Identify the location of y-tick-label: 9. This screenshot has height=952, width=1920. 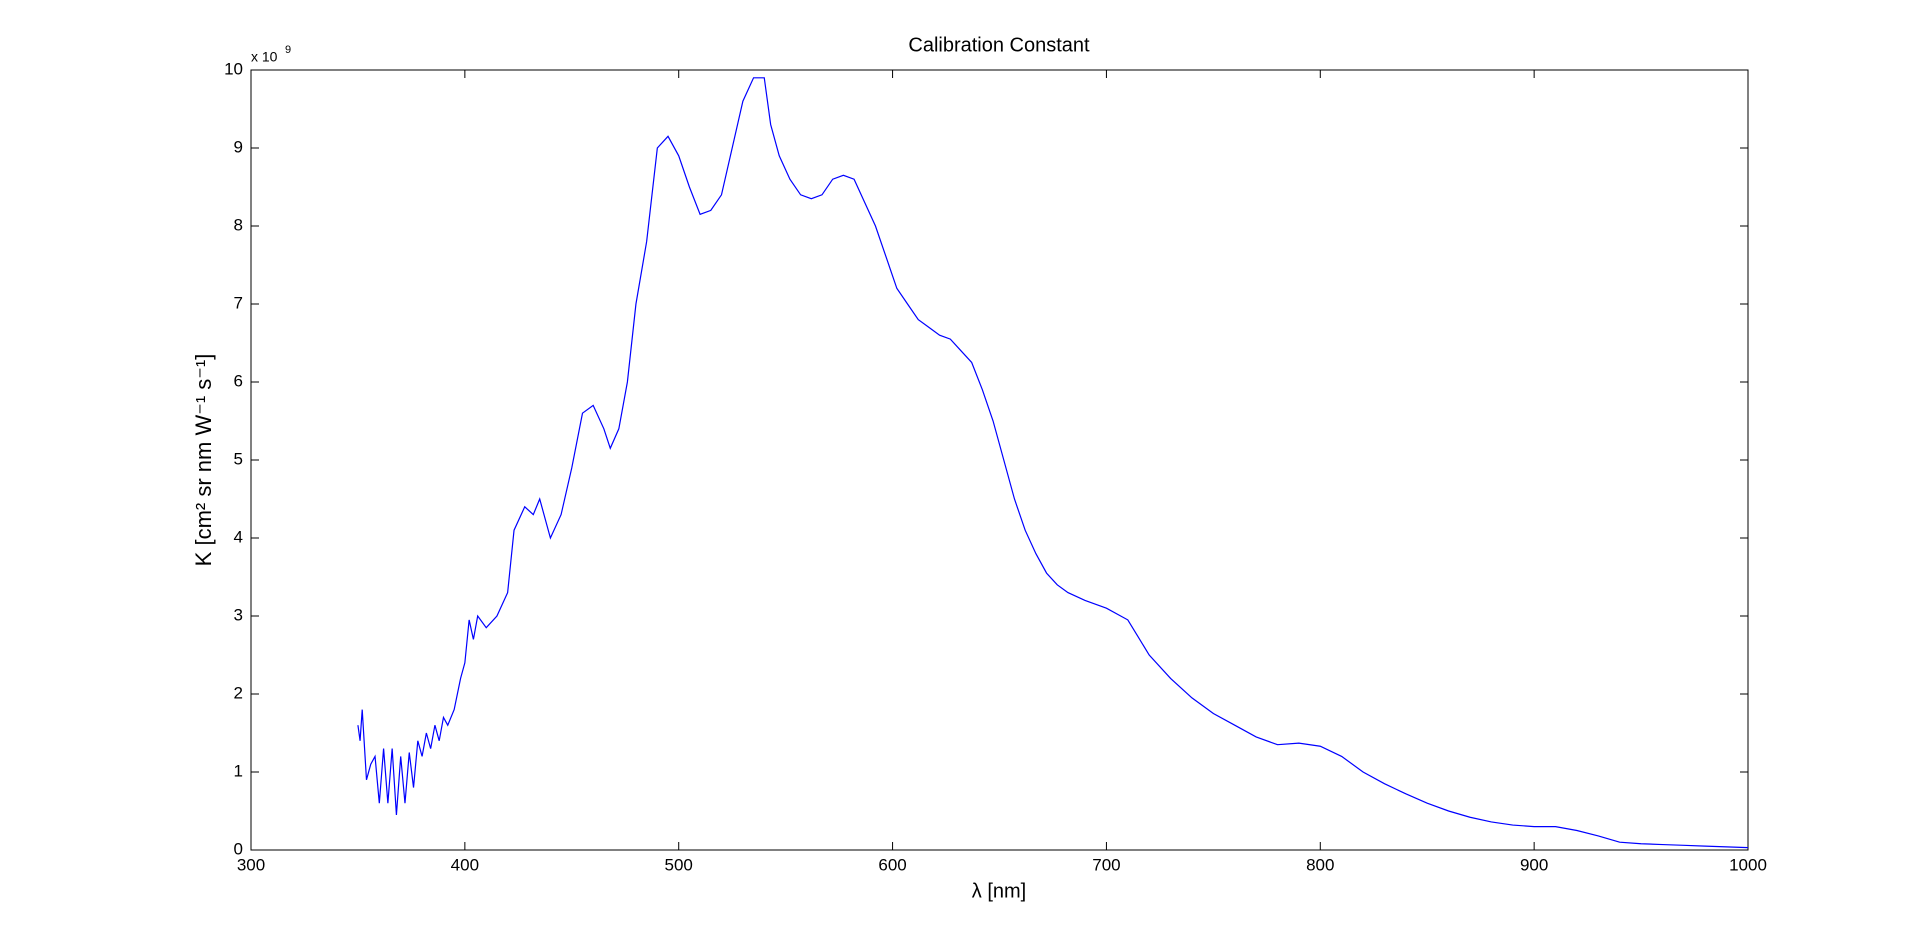
(238, 146).